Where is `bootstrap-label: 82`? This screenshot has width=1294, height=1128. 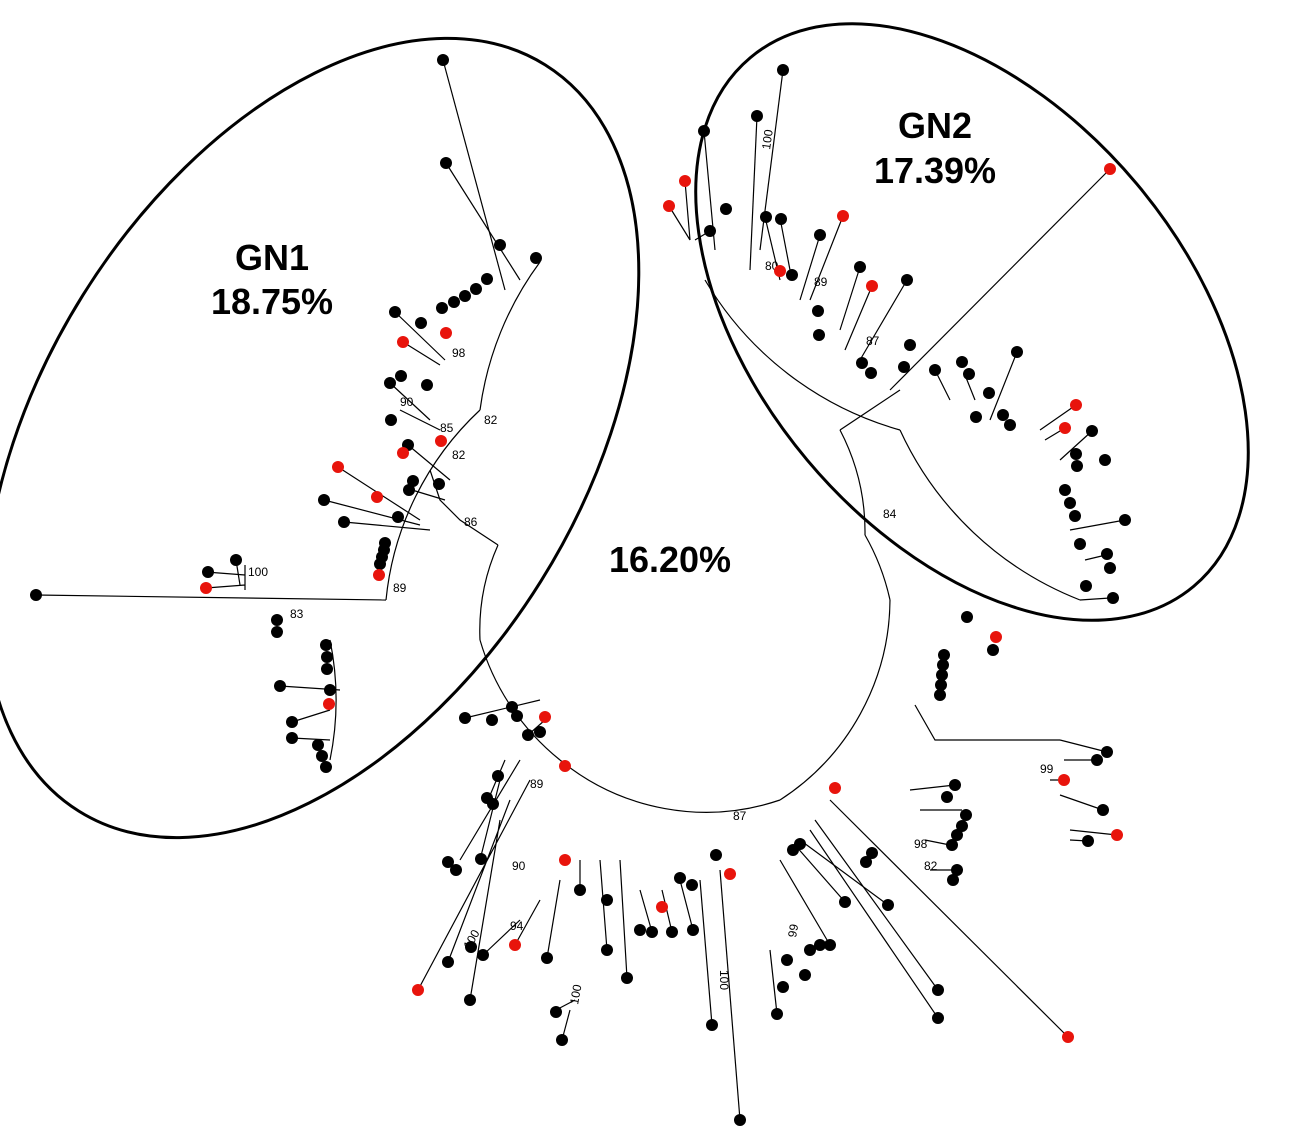
bootstrap-label: 82 is located at coordinates (931, 866).